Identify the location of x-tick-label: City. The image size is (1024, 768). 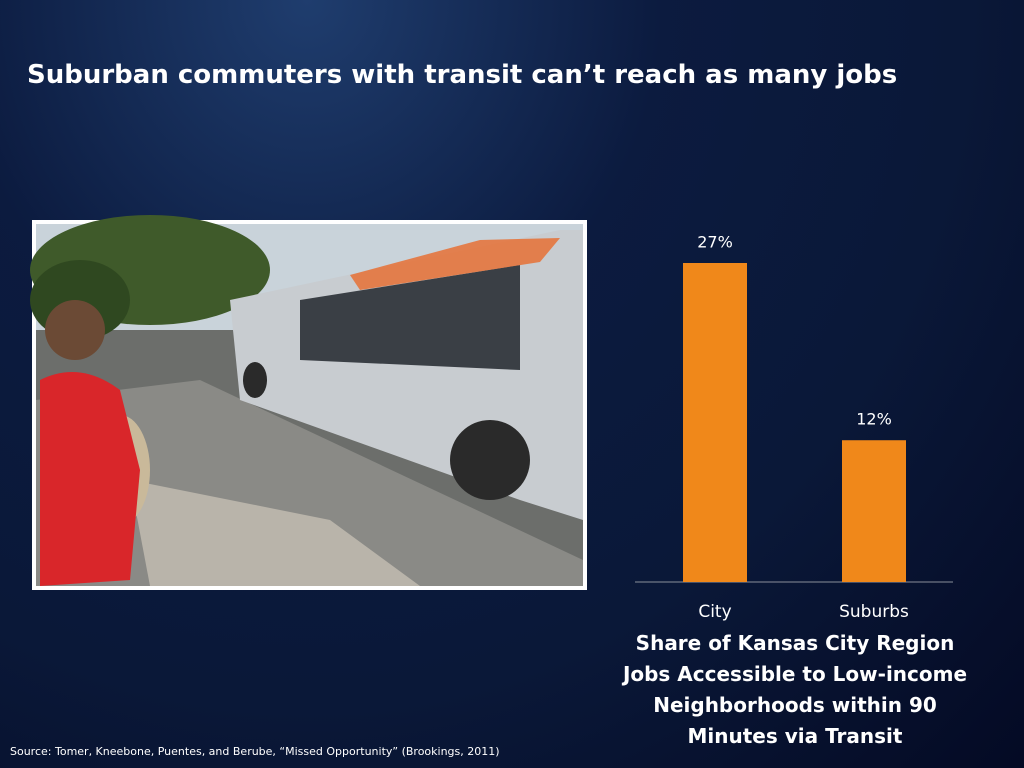
(714, 612).